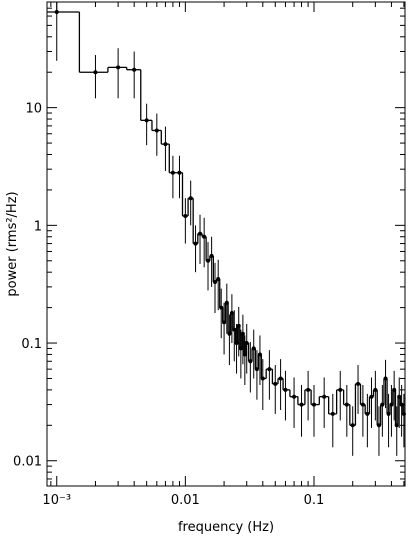  What do you see at coordinates (12, 243) in the screenshot?
I see `y-axis-label: power (rms²/Hz)` at bounding box center [12, 243].